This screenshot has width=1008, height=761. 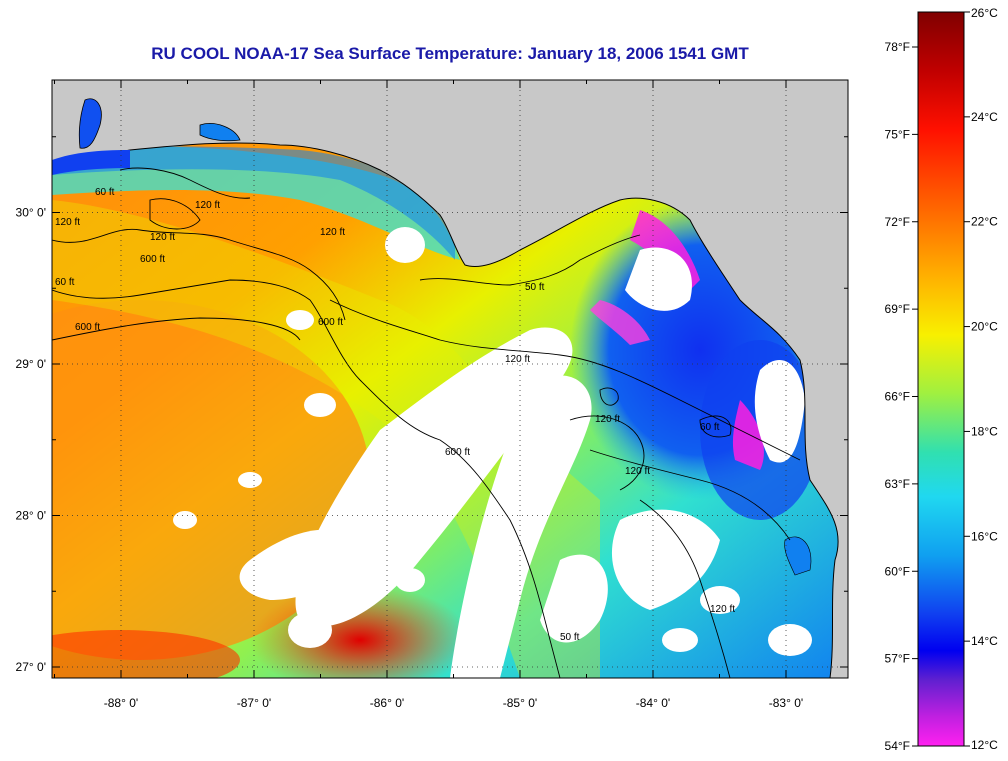 What do you see at coordinates (31, 667) in the screenshot?
I see `lat-tick-label: 27° 0'` at bounding box center [31, 667].